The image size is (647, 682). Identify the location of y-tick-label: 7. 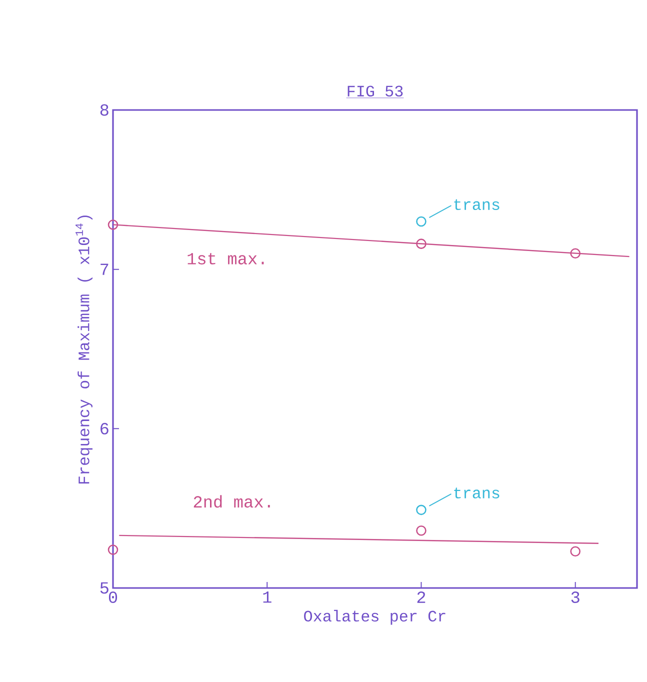
(104, 269).